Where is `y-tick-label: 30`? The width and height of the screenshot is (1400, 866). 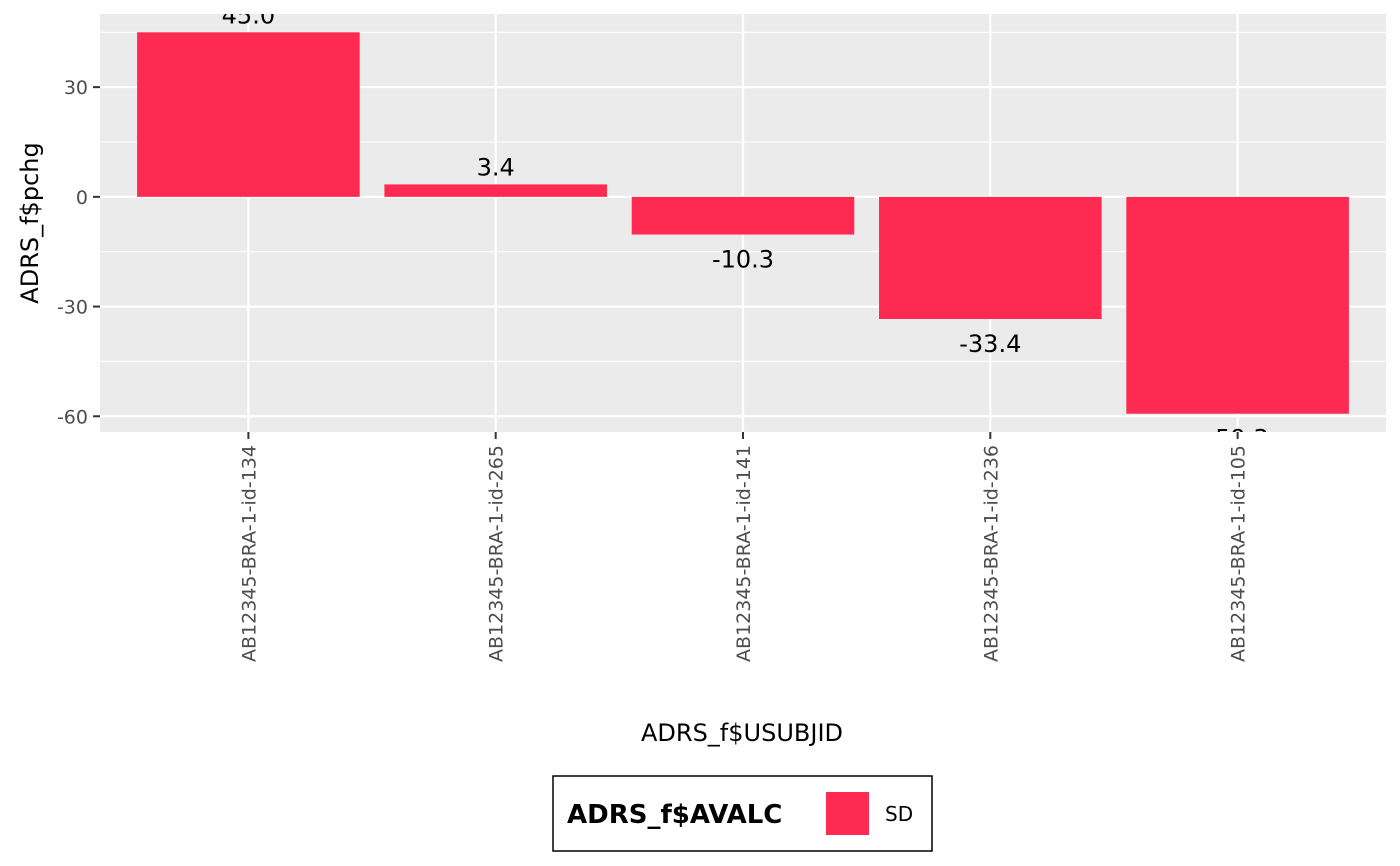
y-tick-label: 30 is located at coordinates (76, 88).